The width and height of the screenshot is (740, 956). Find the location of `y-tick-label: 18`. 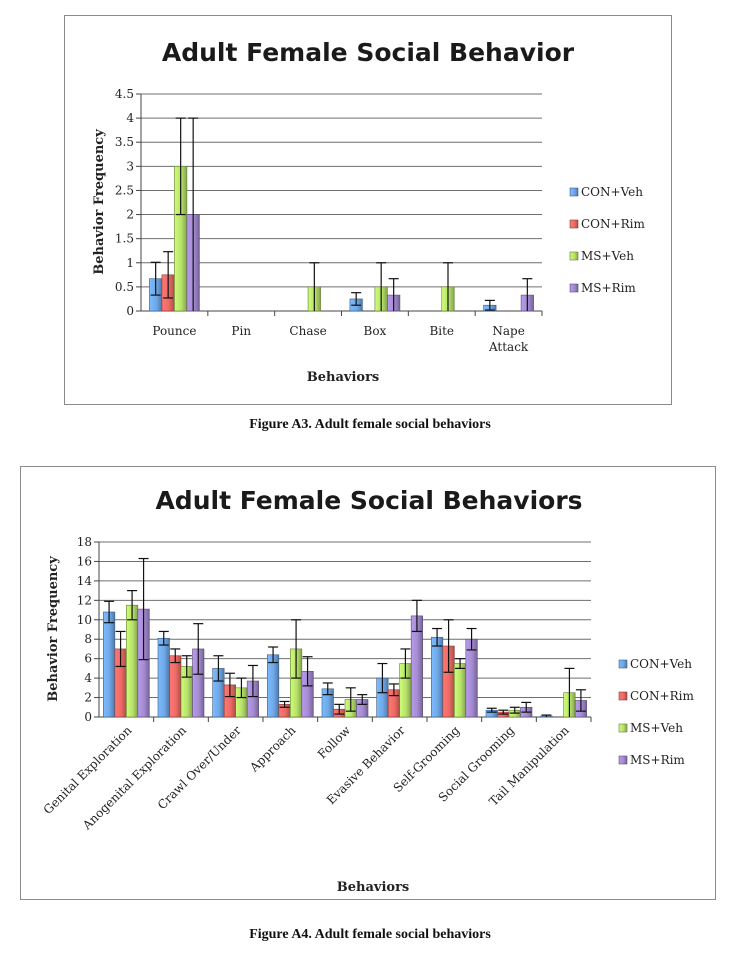

y-tick-label: 18 is located at coordinates (84, 542).